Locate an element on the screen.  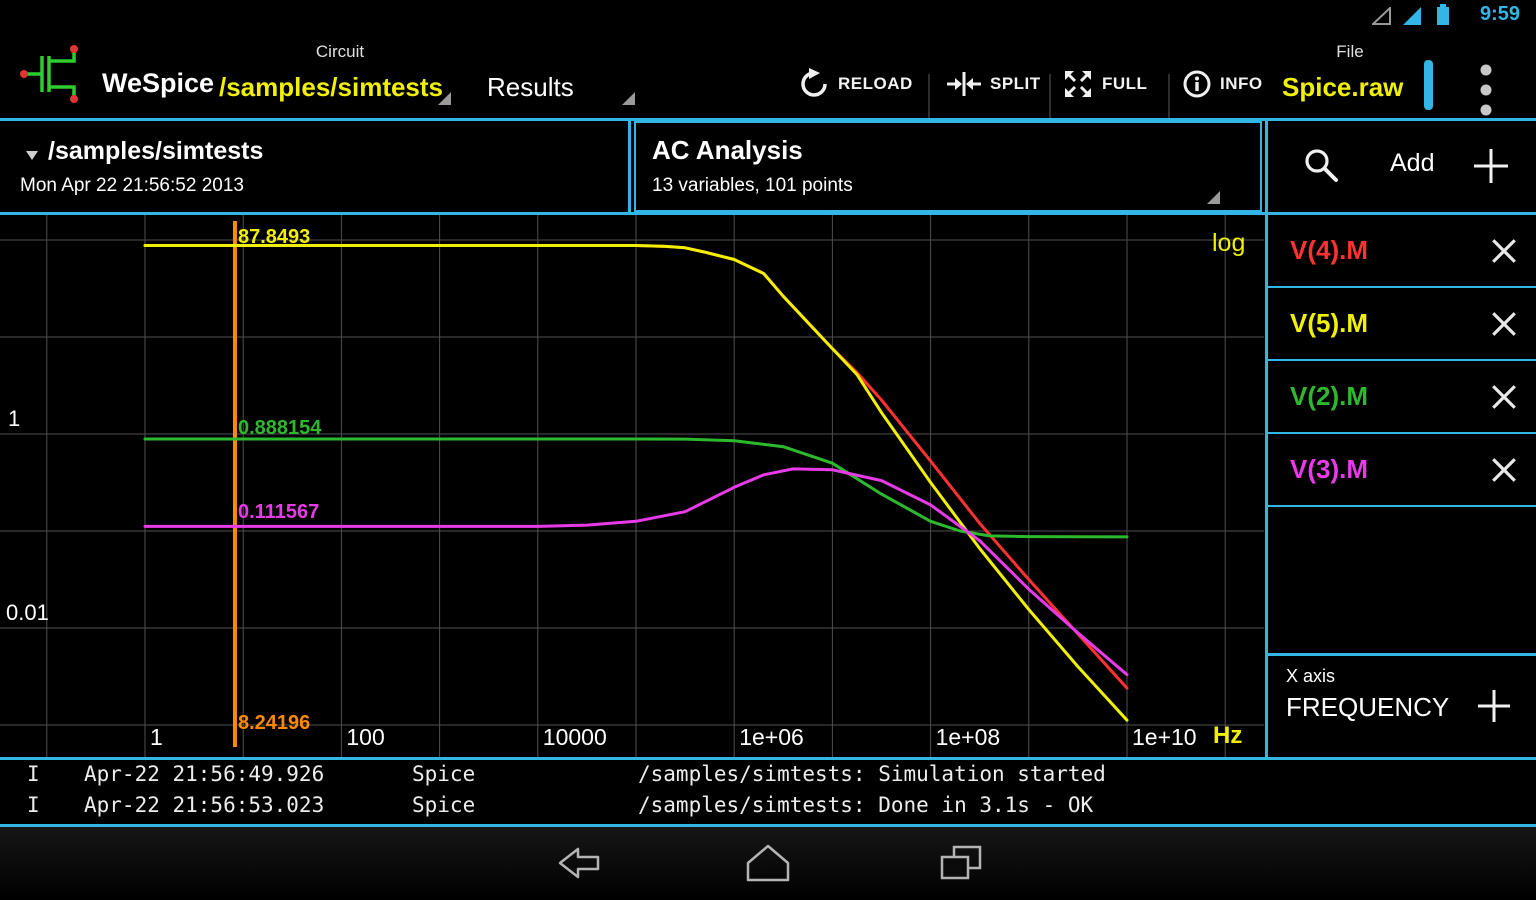
home-icon is located at coordinates (768, 863).